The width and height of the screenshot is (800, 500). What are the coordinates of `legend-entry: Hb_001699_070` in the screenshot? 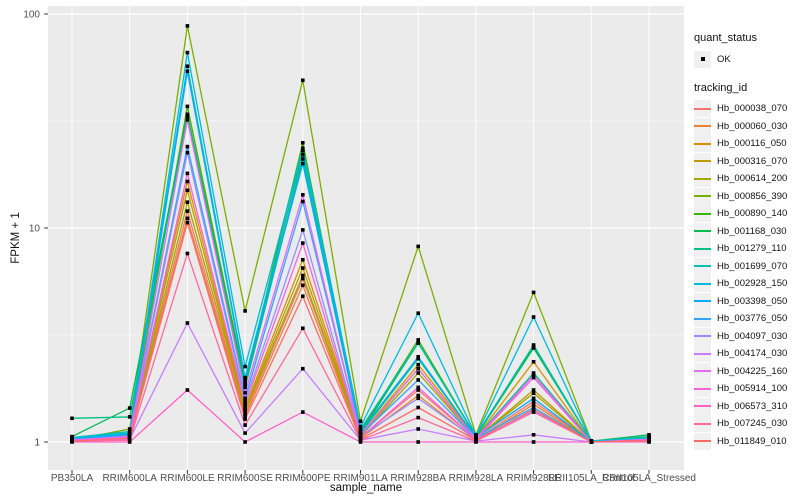 It's located at (746, 266).